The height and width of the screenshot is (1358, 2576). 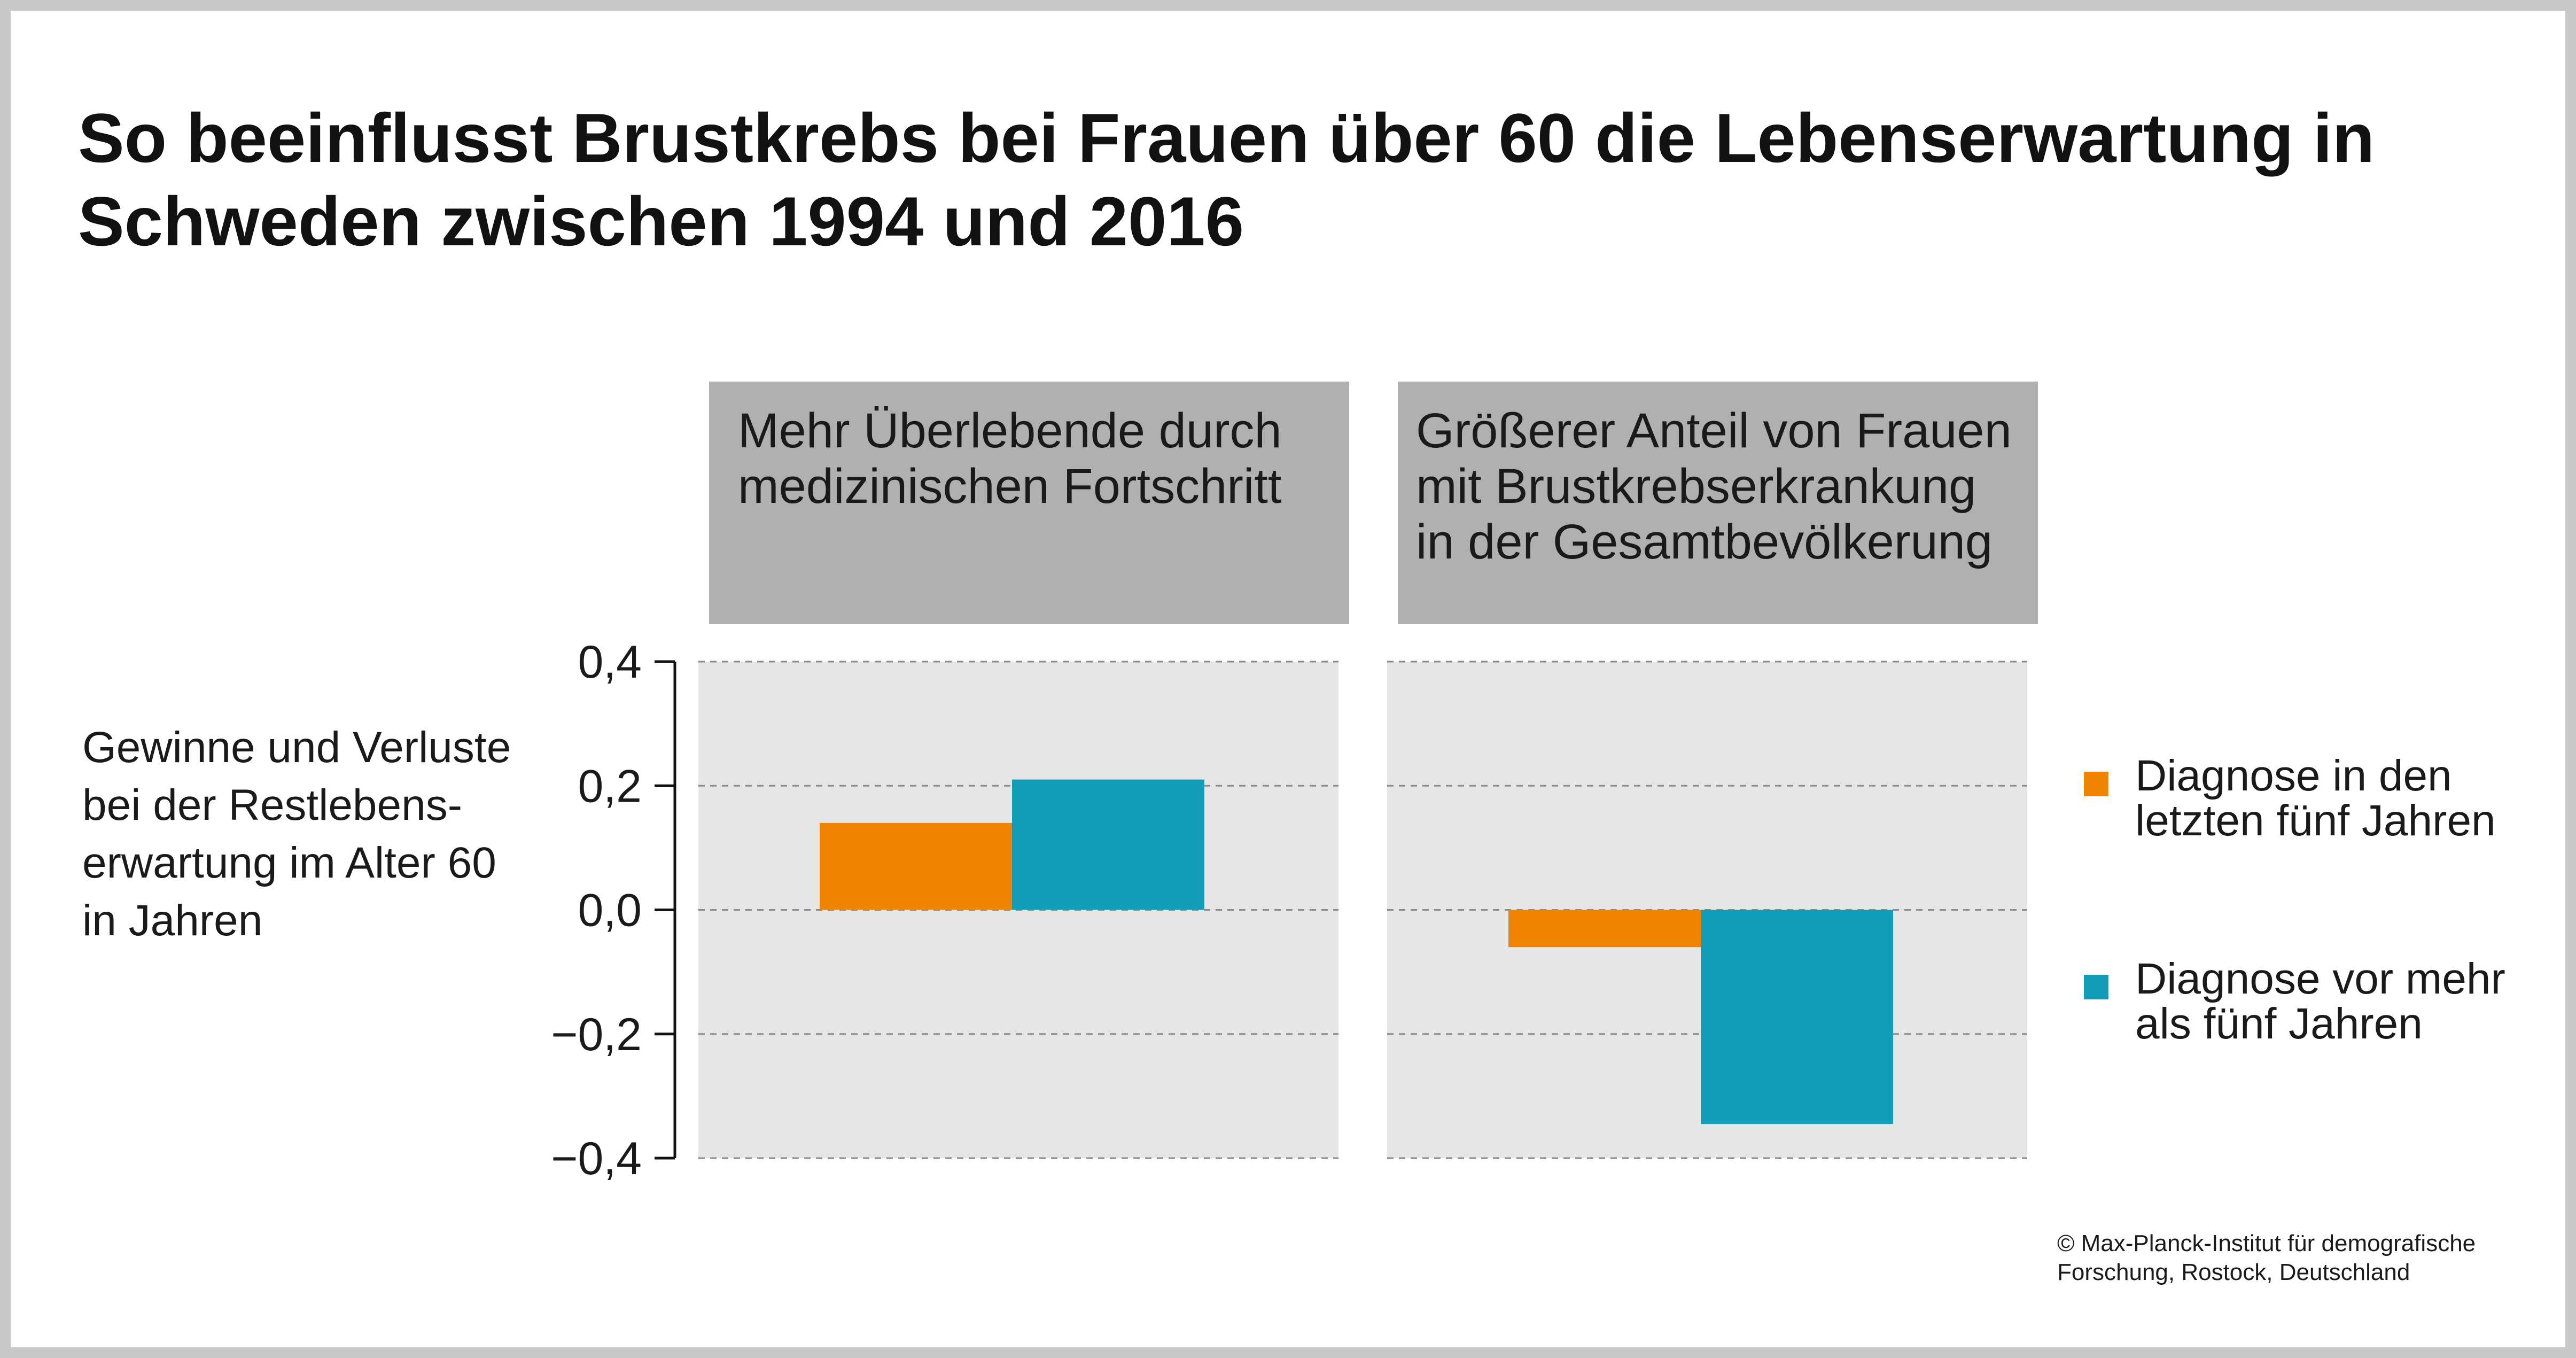 I want to click on legend-label-earlier-line-1: Diagnose vor mehr, so click(x=2320, y=979).